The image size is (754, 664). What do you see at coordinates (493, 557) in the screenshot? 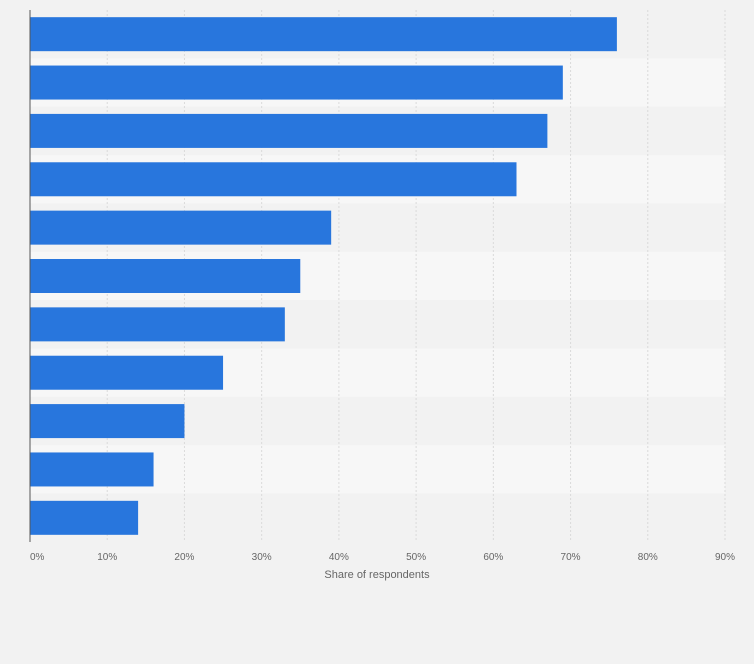
I see `x-tick-label: 60%` at bounding box center [493, 557].